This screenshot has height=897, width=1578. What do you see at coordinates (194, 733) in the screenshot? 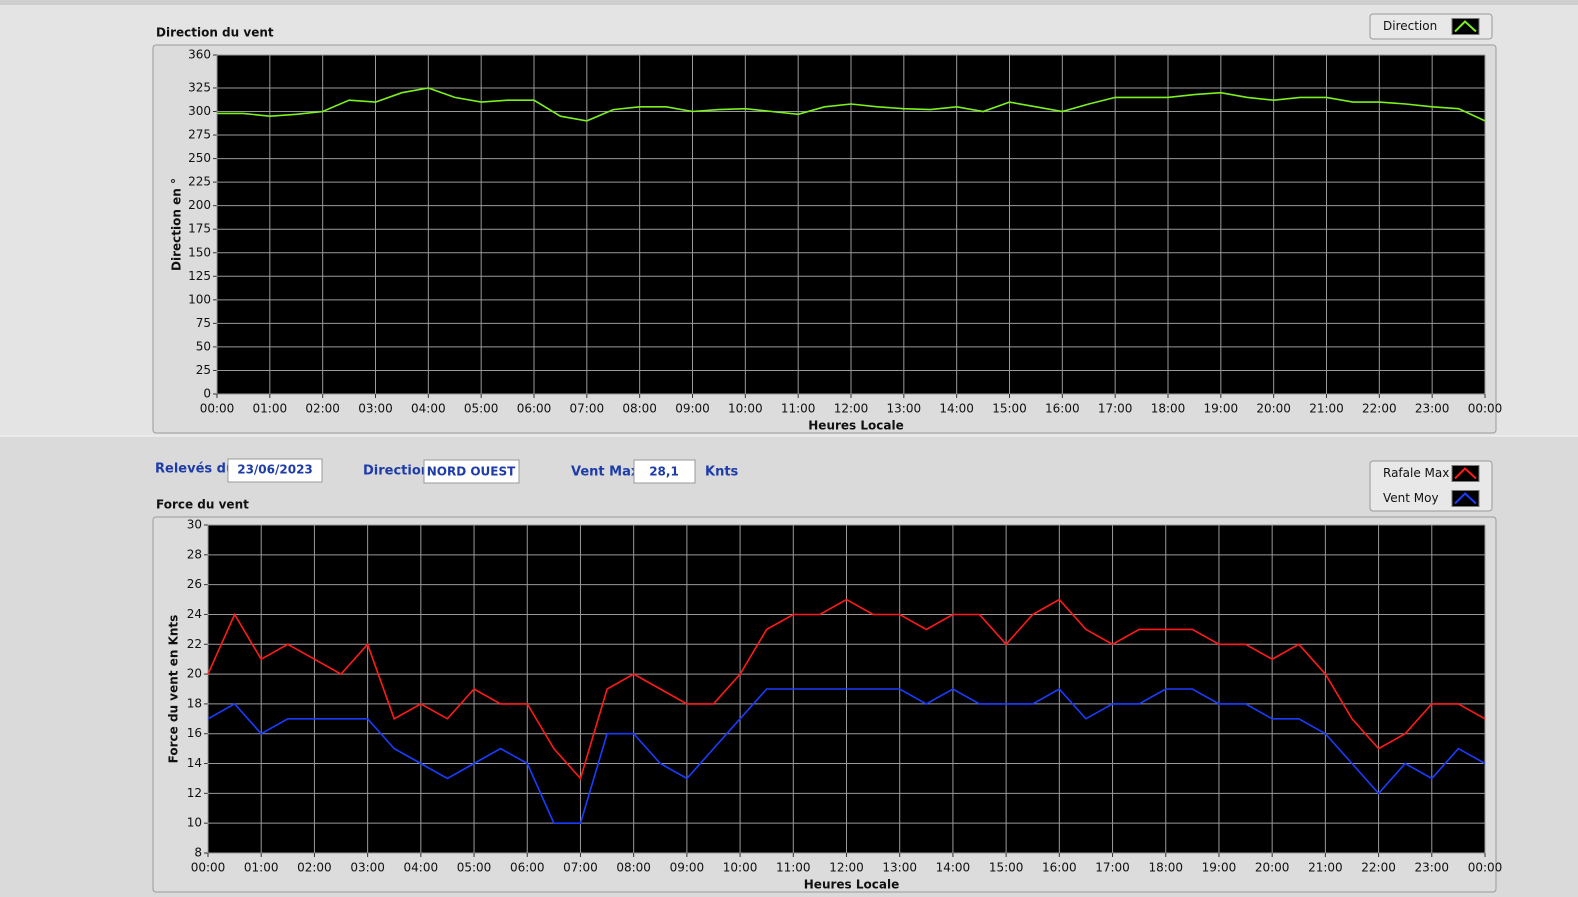
I see `y-tick-label: 16` at bounding box center [194, 733].